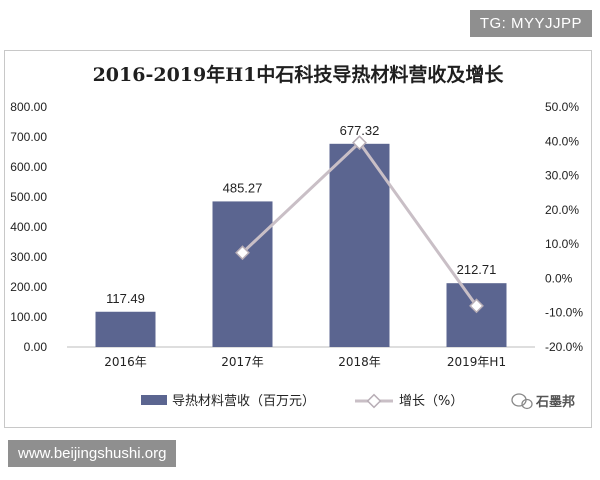 This screenshot has width=600, height=480. Describe the element at coordinates (28, 137) in the screenshot. I see `y-left-tick-label: 700.00` at that location.